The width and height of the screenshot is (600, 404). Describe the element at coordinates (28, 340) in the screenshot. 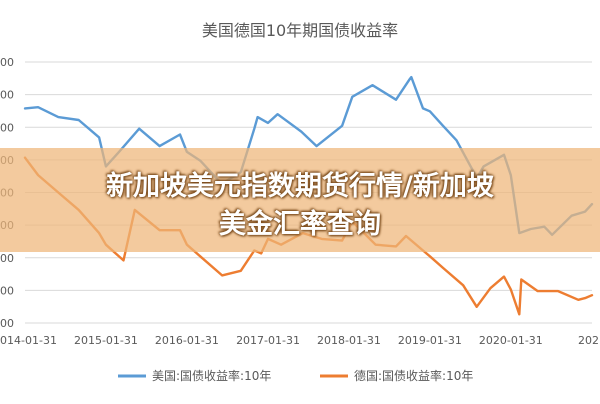

I see `x-tick-label: 2014-01-31` at that location.